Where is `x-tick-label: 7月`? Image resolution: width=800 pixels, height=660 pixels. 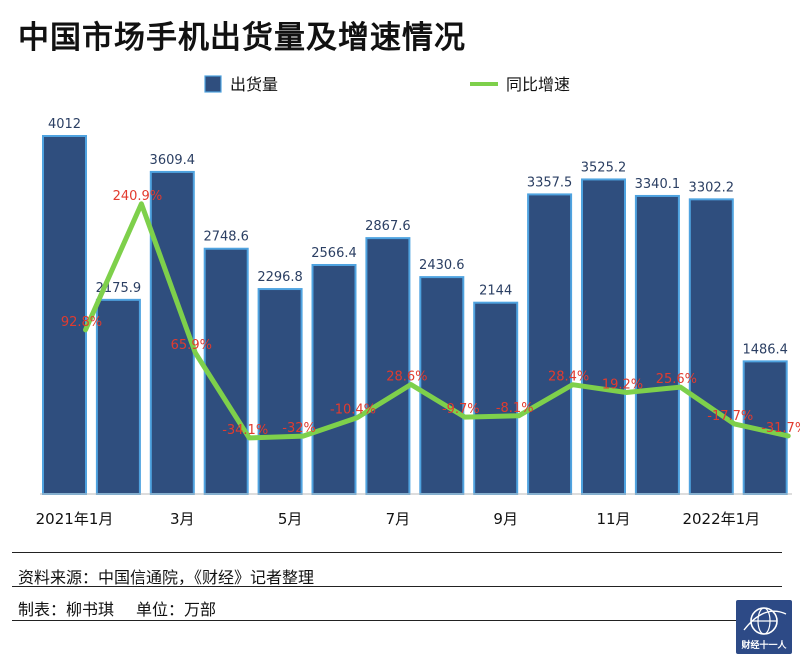
x-tick-label: 7月 is located at coordinates (398, 519).